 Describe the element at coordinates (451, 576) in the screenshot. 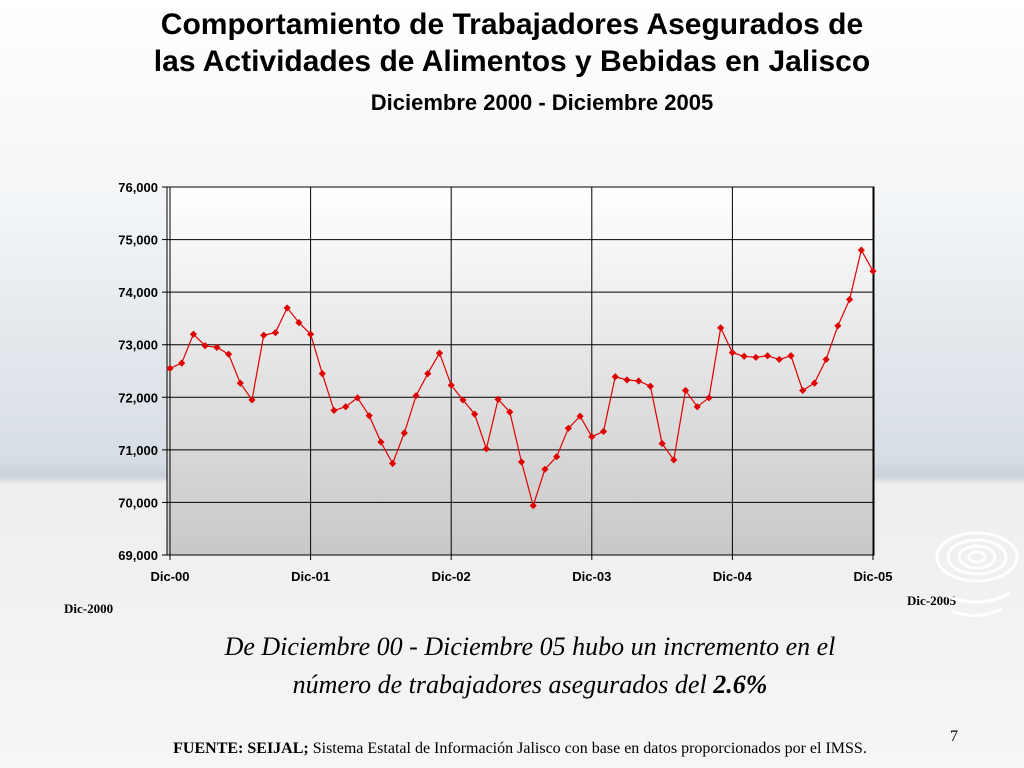

I see `x-tick-label: Dic-02` at that location.